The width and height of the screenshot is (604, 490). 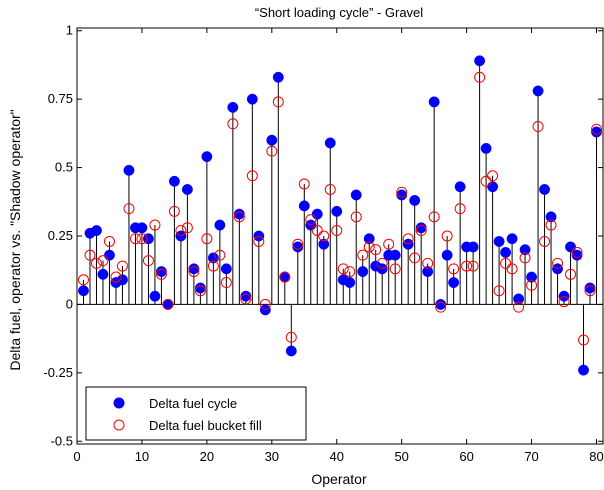 What do you see at coordinates (339, 12) in the screenshot?
I see `chart-title: “Short loading cycle” - Gravel` at bounding box center [339, 12].